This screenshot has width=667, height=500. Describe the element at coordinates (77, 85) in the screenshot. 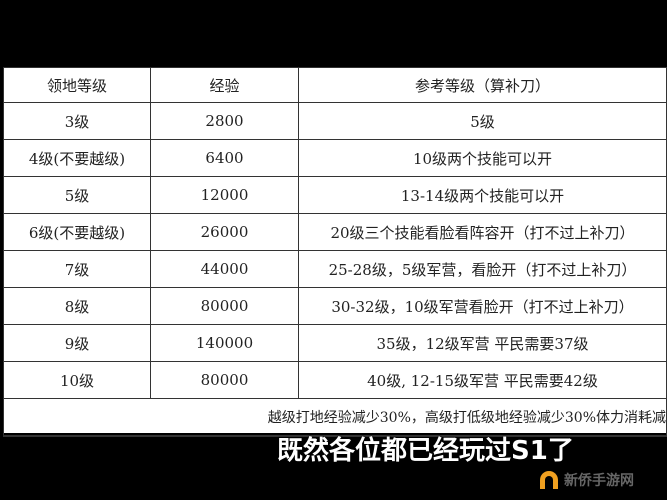

I see `header-cell: 领地等级` at that location.